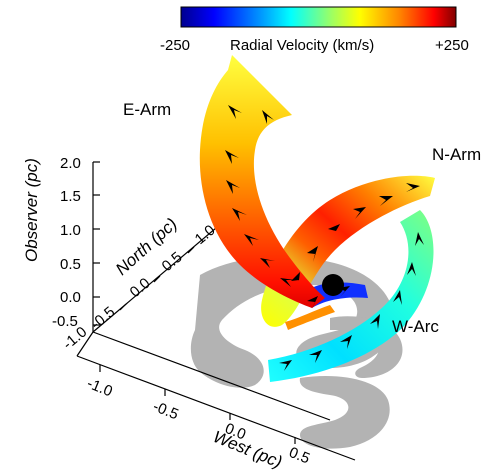 Image resolution: width=496 pixels, height=473 pixels. I want to click on shadow-shape-lower, so click(344, 412).